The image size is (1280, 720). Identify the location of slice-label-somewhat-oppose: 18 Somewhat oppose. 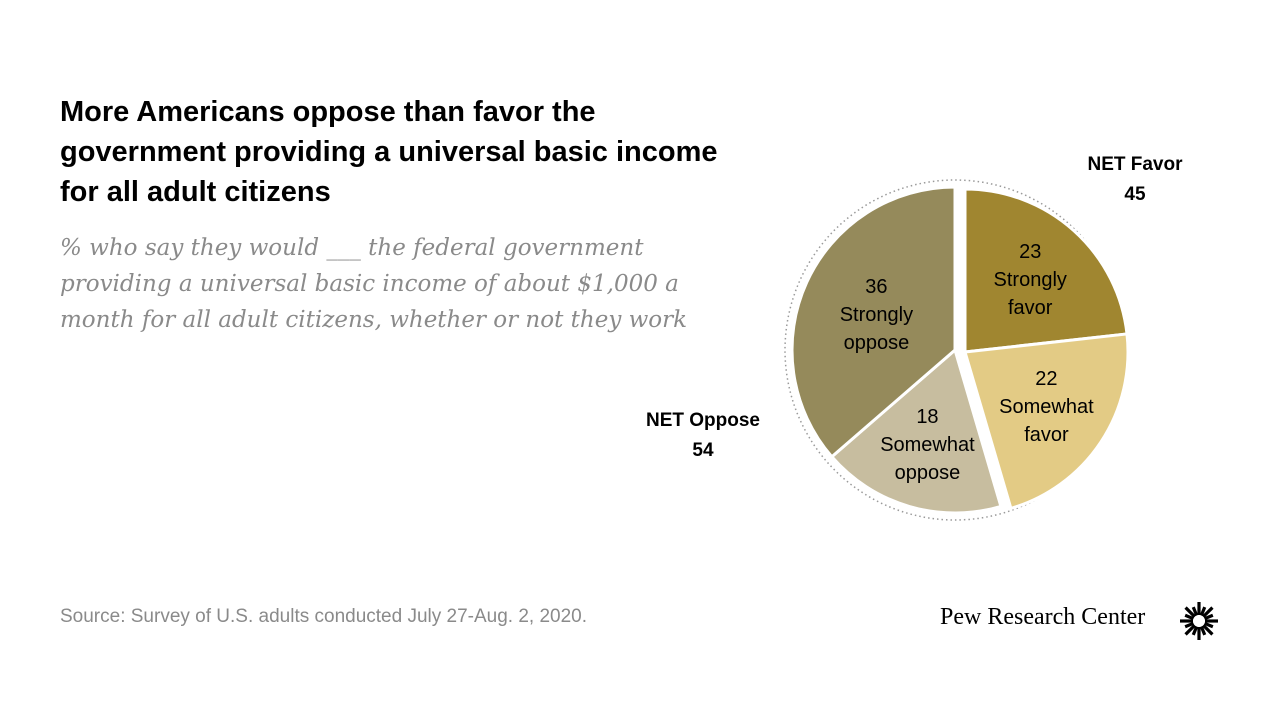
(927, 445).